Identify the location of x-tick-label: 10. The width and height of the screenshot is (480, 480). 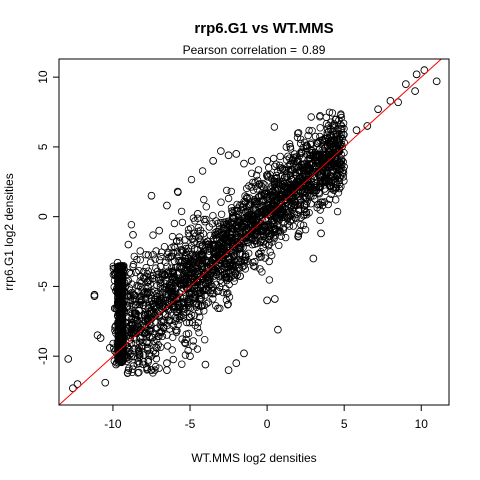
(422, 424).